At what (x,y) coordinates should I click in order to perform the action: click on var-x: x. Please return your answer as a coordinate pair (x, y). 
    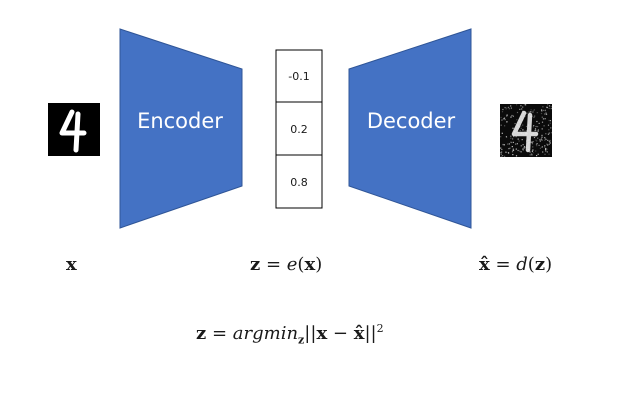
    Looking at the image, I should click on (71, 264).